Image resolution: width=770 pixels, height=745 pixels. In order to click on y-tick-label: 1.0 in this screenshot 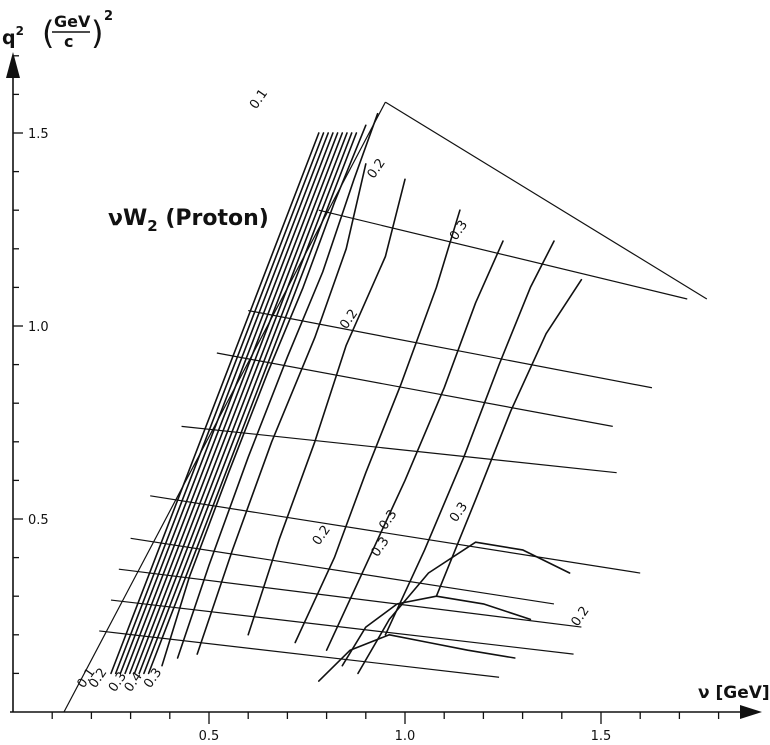, I will do `click(38, 327)`.